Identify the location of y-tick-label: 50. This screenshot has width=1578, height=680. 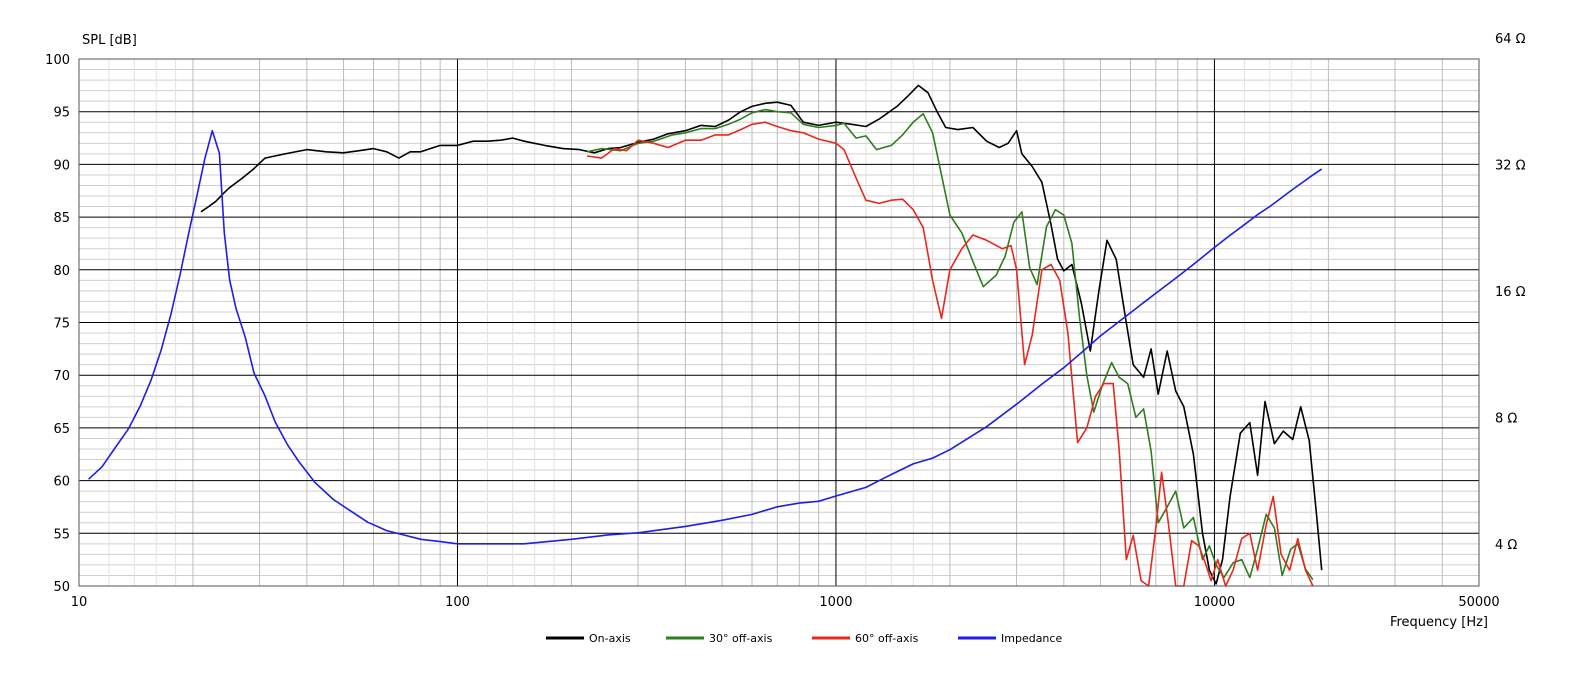
(61, 587).